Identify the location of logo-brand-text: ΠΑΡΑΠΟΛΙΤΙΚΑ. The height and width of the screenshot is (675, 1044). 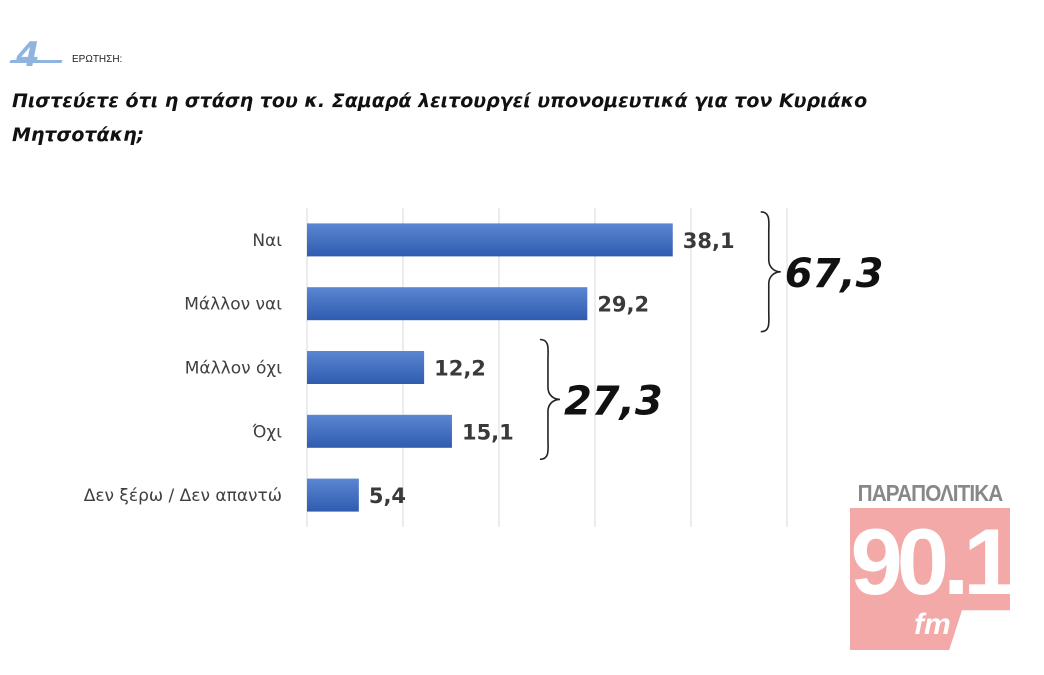
(930, 493).